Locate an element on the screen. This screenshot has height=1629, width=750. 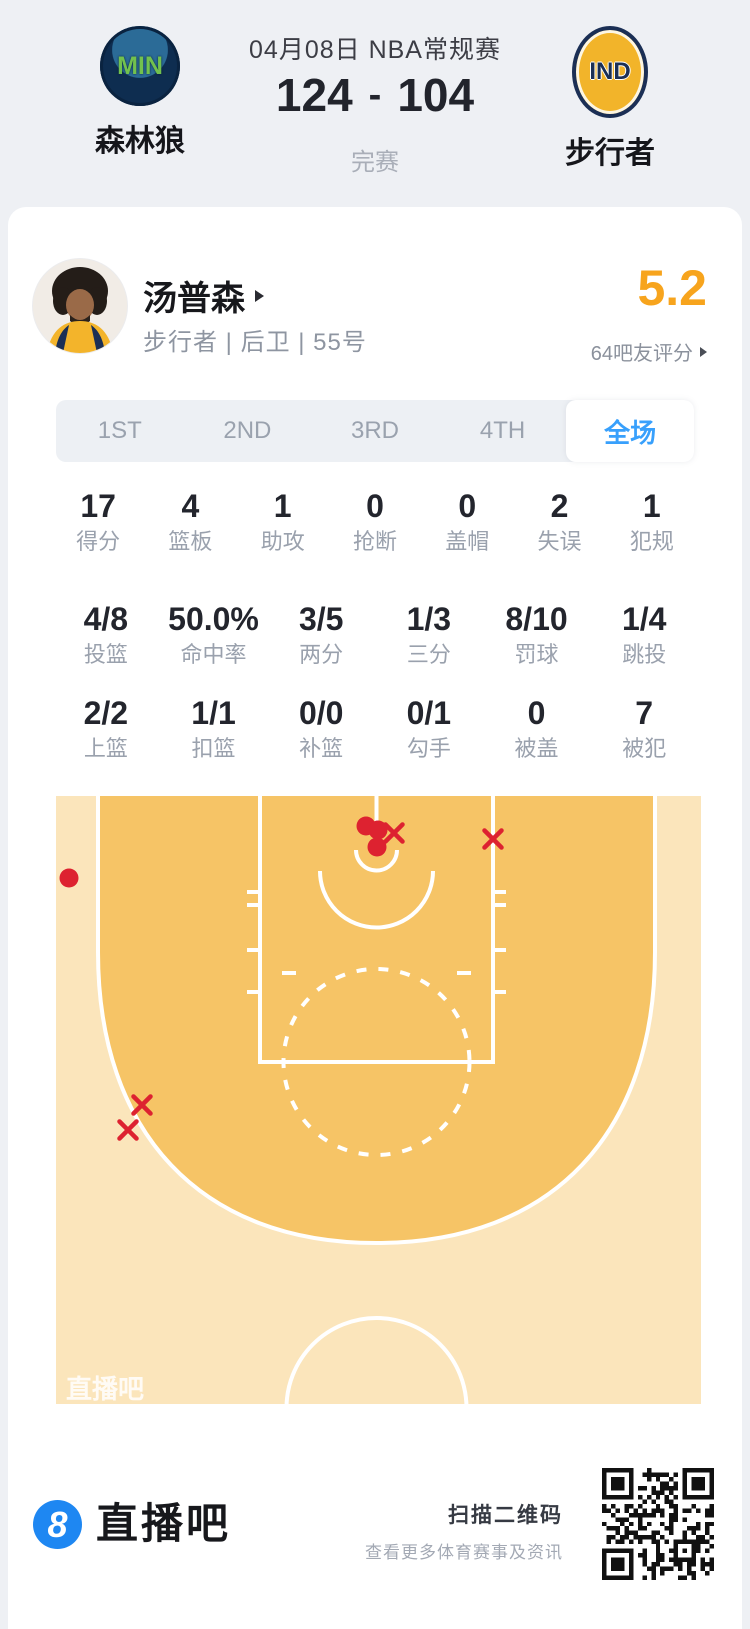
shot-markers is located at coordinates (281, 978).